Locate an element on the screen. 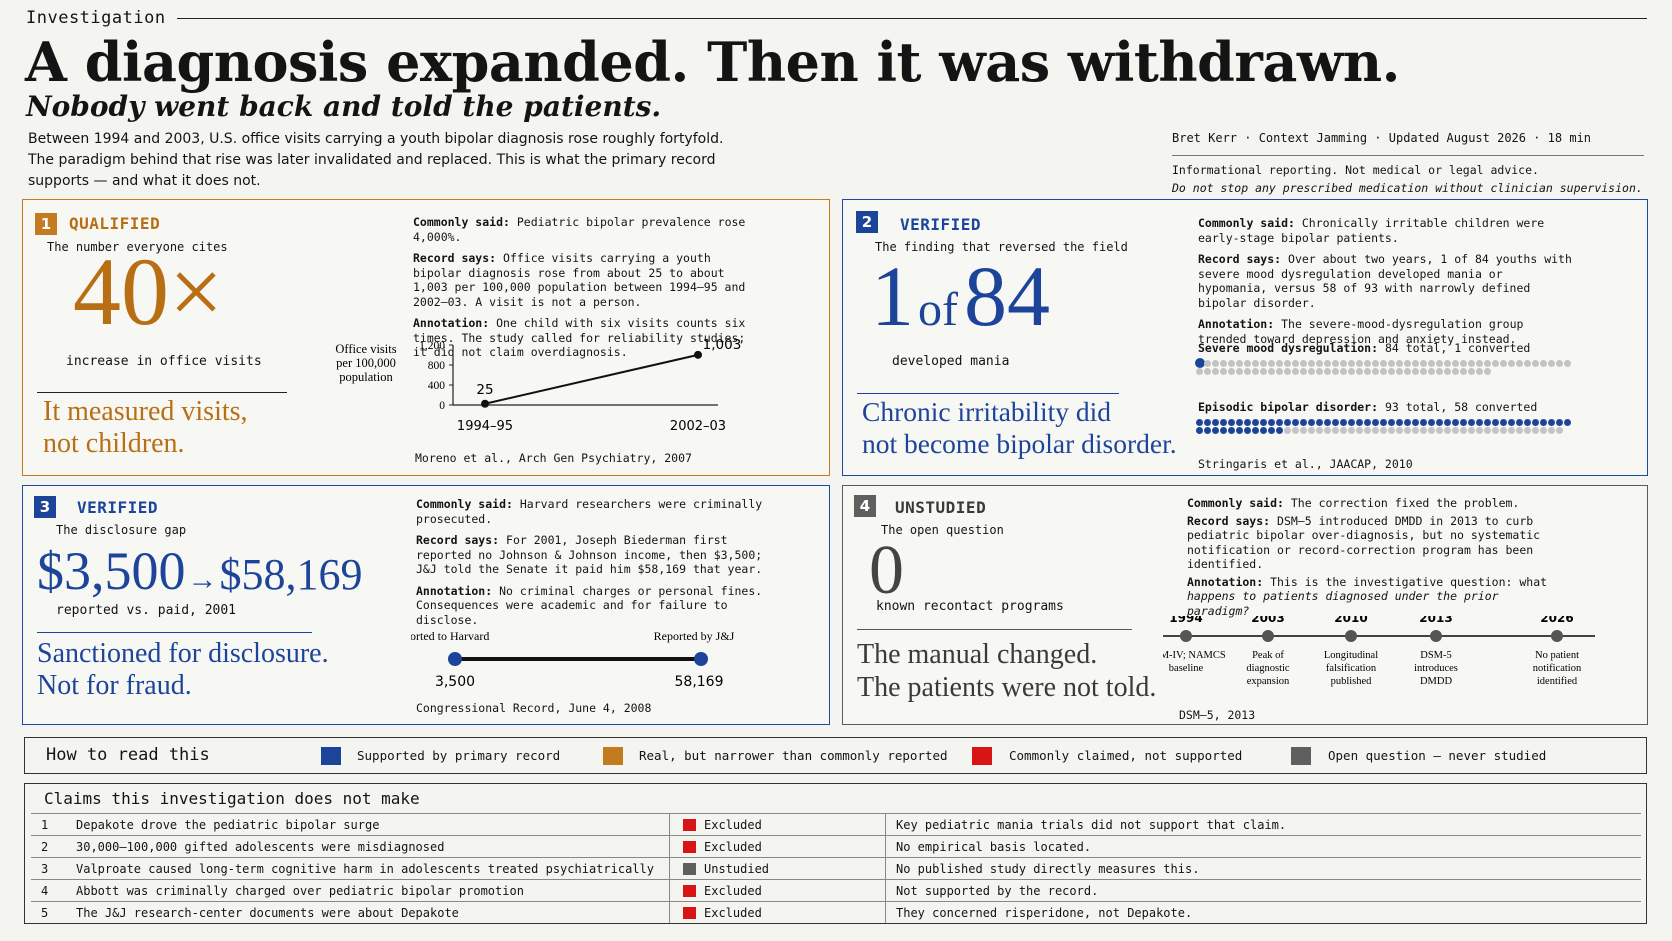  record-label: Record says: is located at coordinates (1229, 520).